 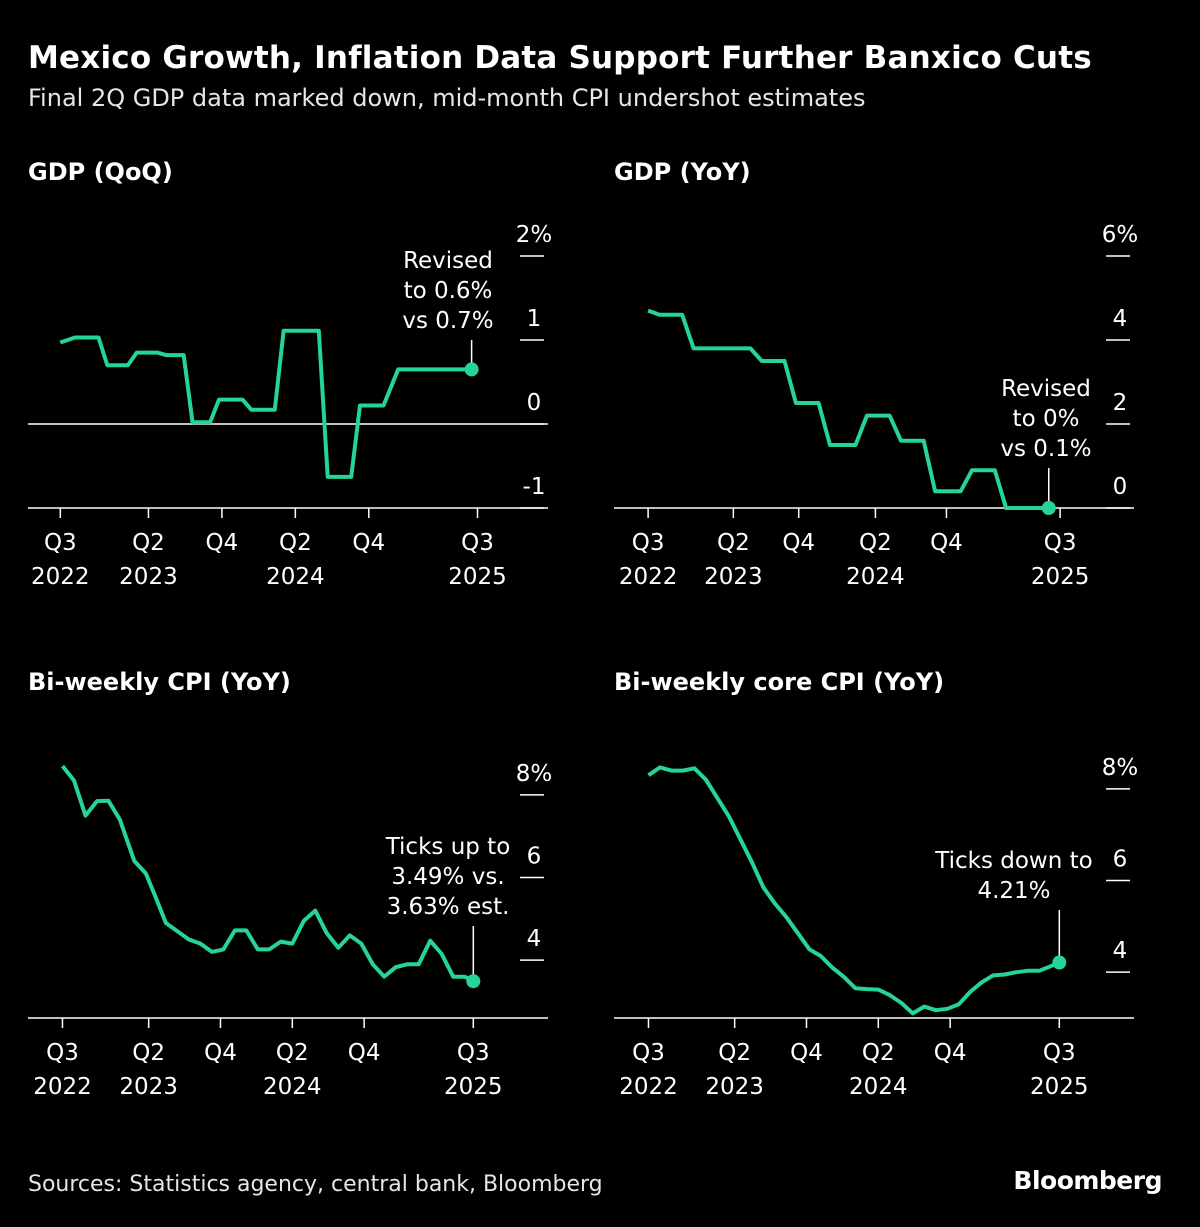 I want to click on panel-title: Bi-weekly core CPI (YoY), so click(x=779, y=682).